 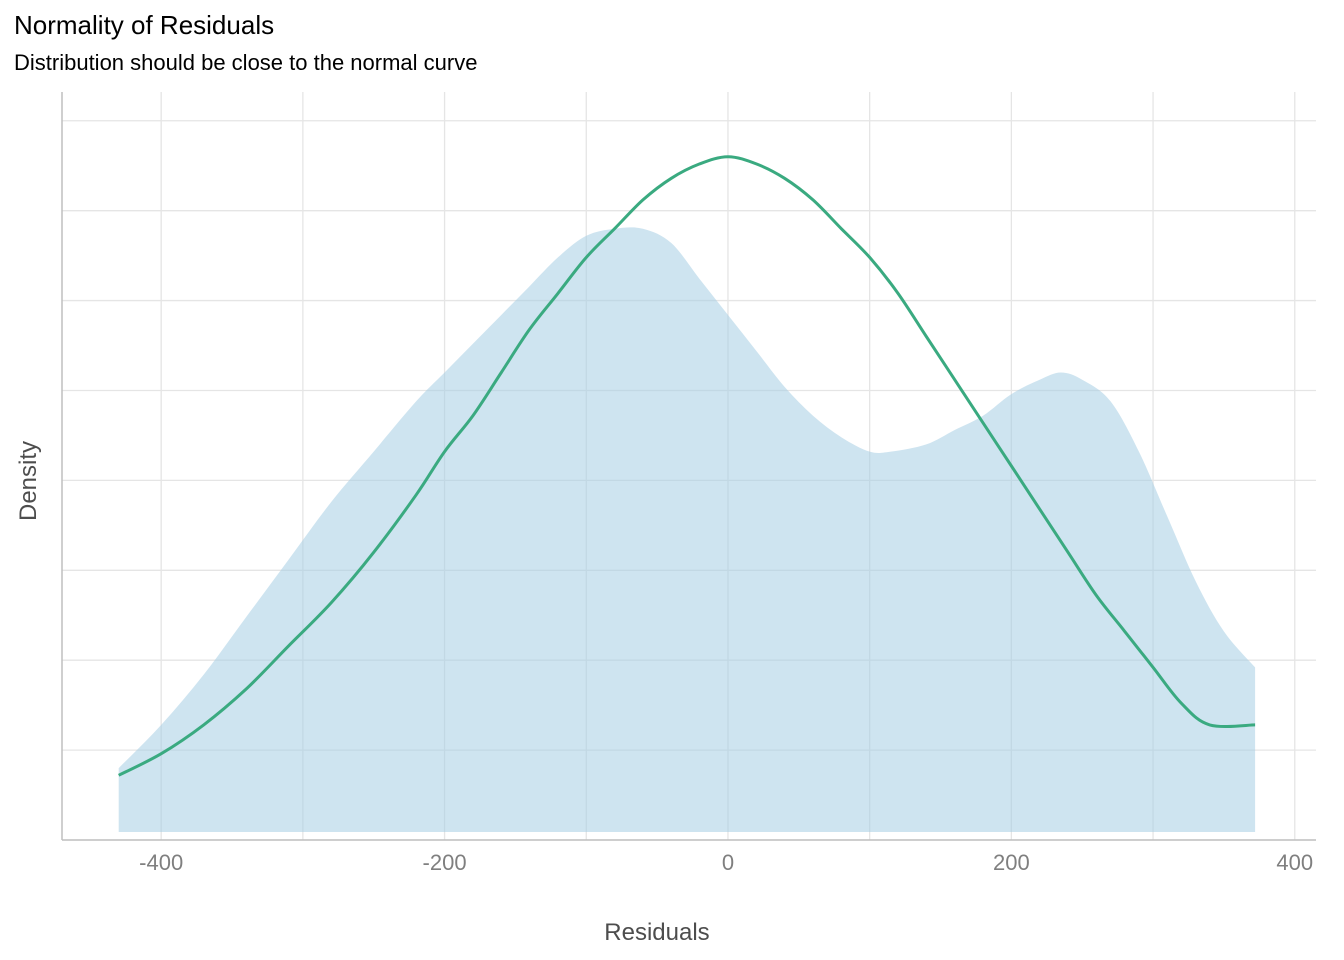 I want to click on x-tick-label: 0, so click(x=728, y=862).